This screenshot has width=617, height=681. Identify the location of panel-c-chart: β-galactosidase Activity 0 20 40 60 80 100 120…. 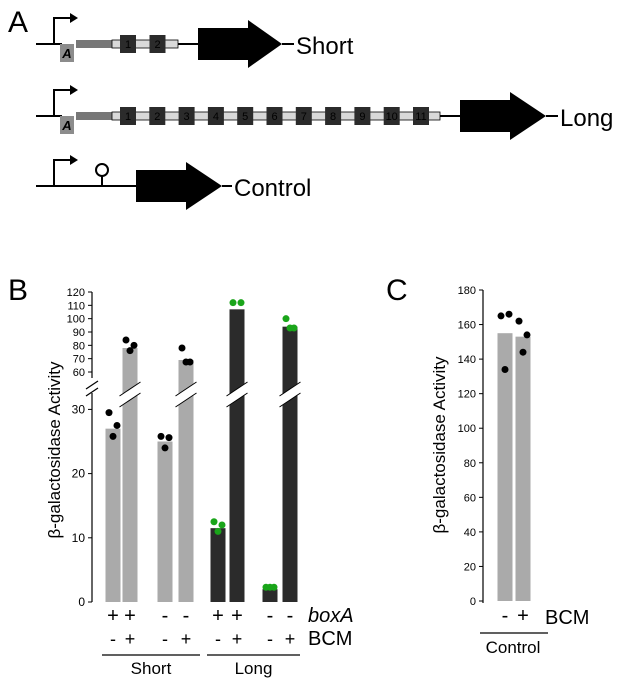
(509, 471).